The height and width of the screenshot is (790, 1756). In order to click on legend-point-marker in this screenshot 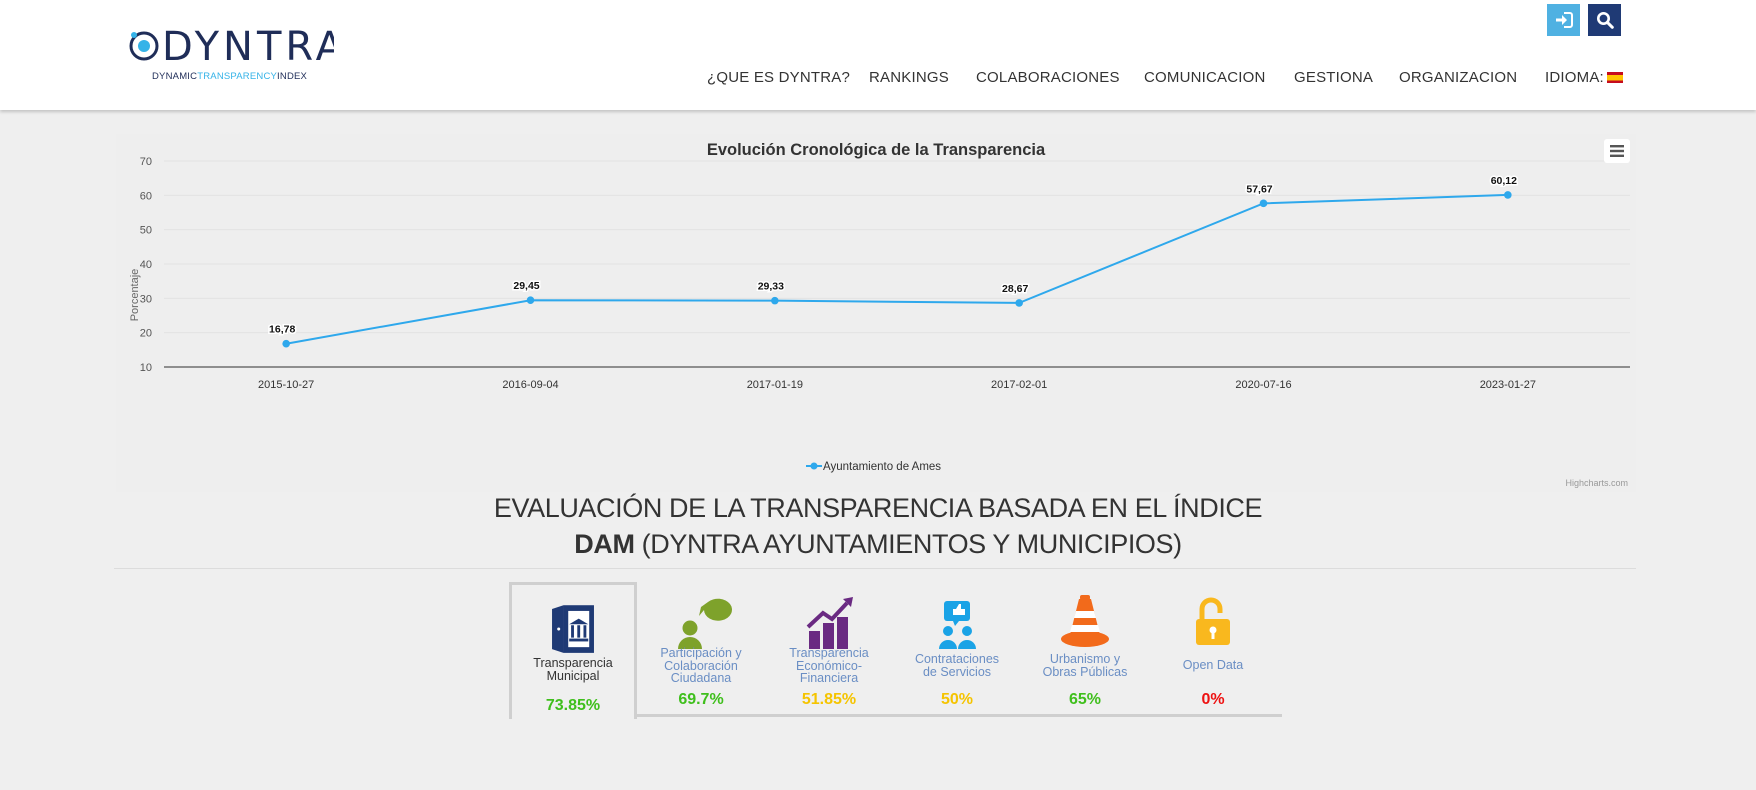, I will do `click(814, 466)`.